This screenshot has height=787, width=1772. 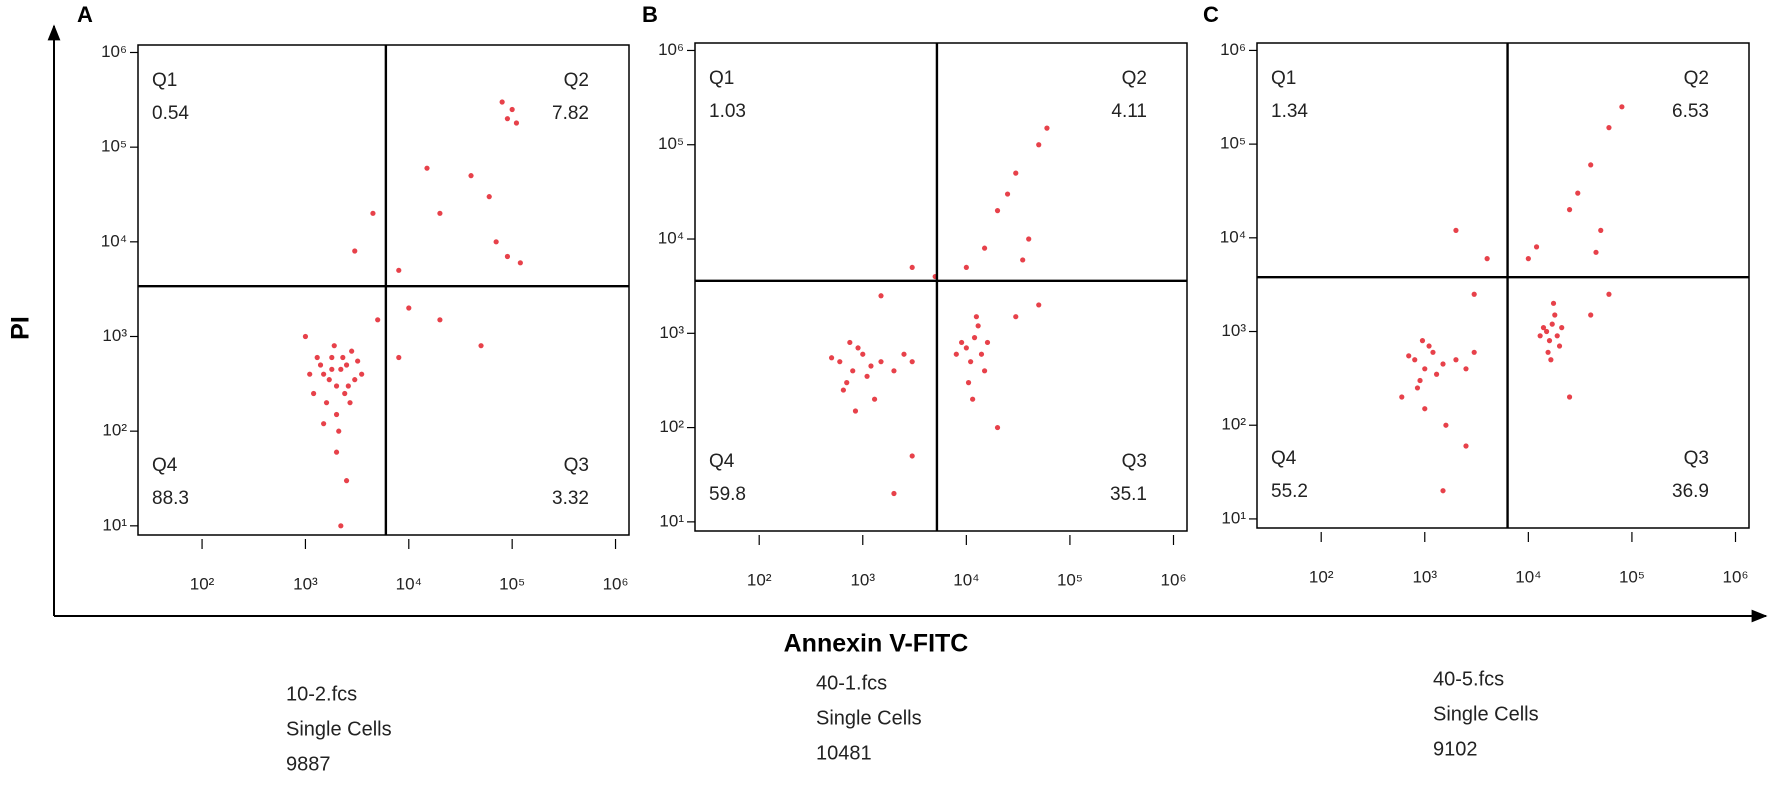 What do you see at coordinates (1690, 491) in the screenshot?
I see `quadrant-percent: 36.9` at bounding box center [1690, 491].